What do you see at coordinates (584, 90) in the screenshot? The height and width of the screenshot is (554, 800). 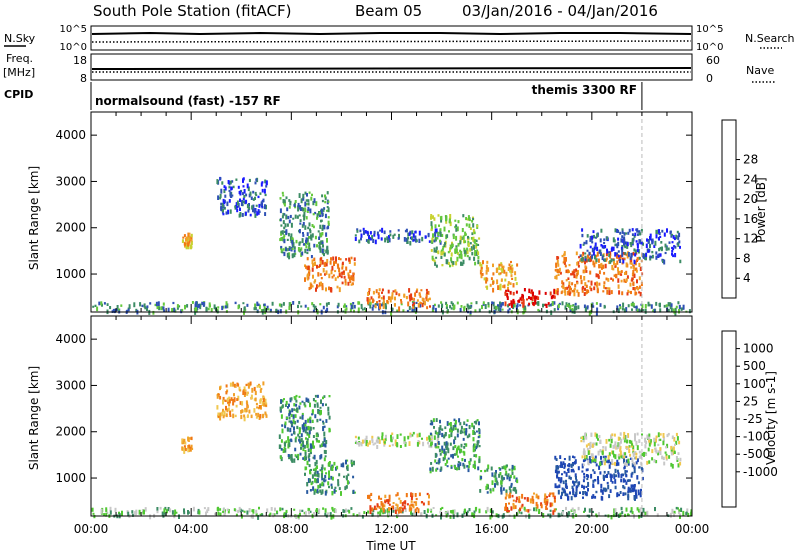 I see `cpid-mode-2: themis 3300 RF` at bounding box center [584, 90].